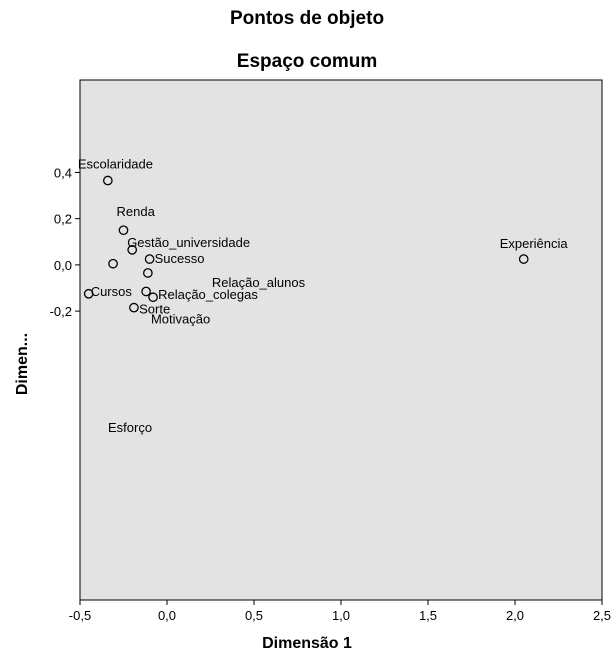 The image size is (614, 662). Describe the element at coordinates (180, 319) in the screenshot. I see `point-label-motivação: Motivação` at that location.